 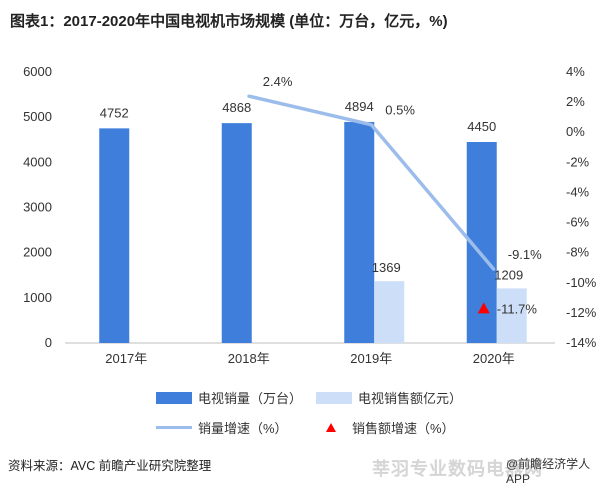 What do you see at coordinates (386, 267) in the screenshot?
I see `data-label-sales-value: 1369` at bounding box center [386, 267].